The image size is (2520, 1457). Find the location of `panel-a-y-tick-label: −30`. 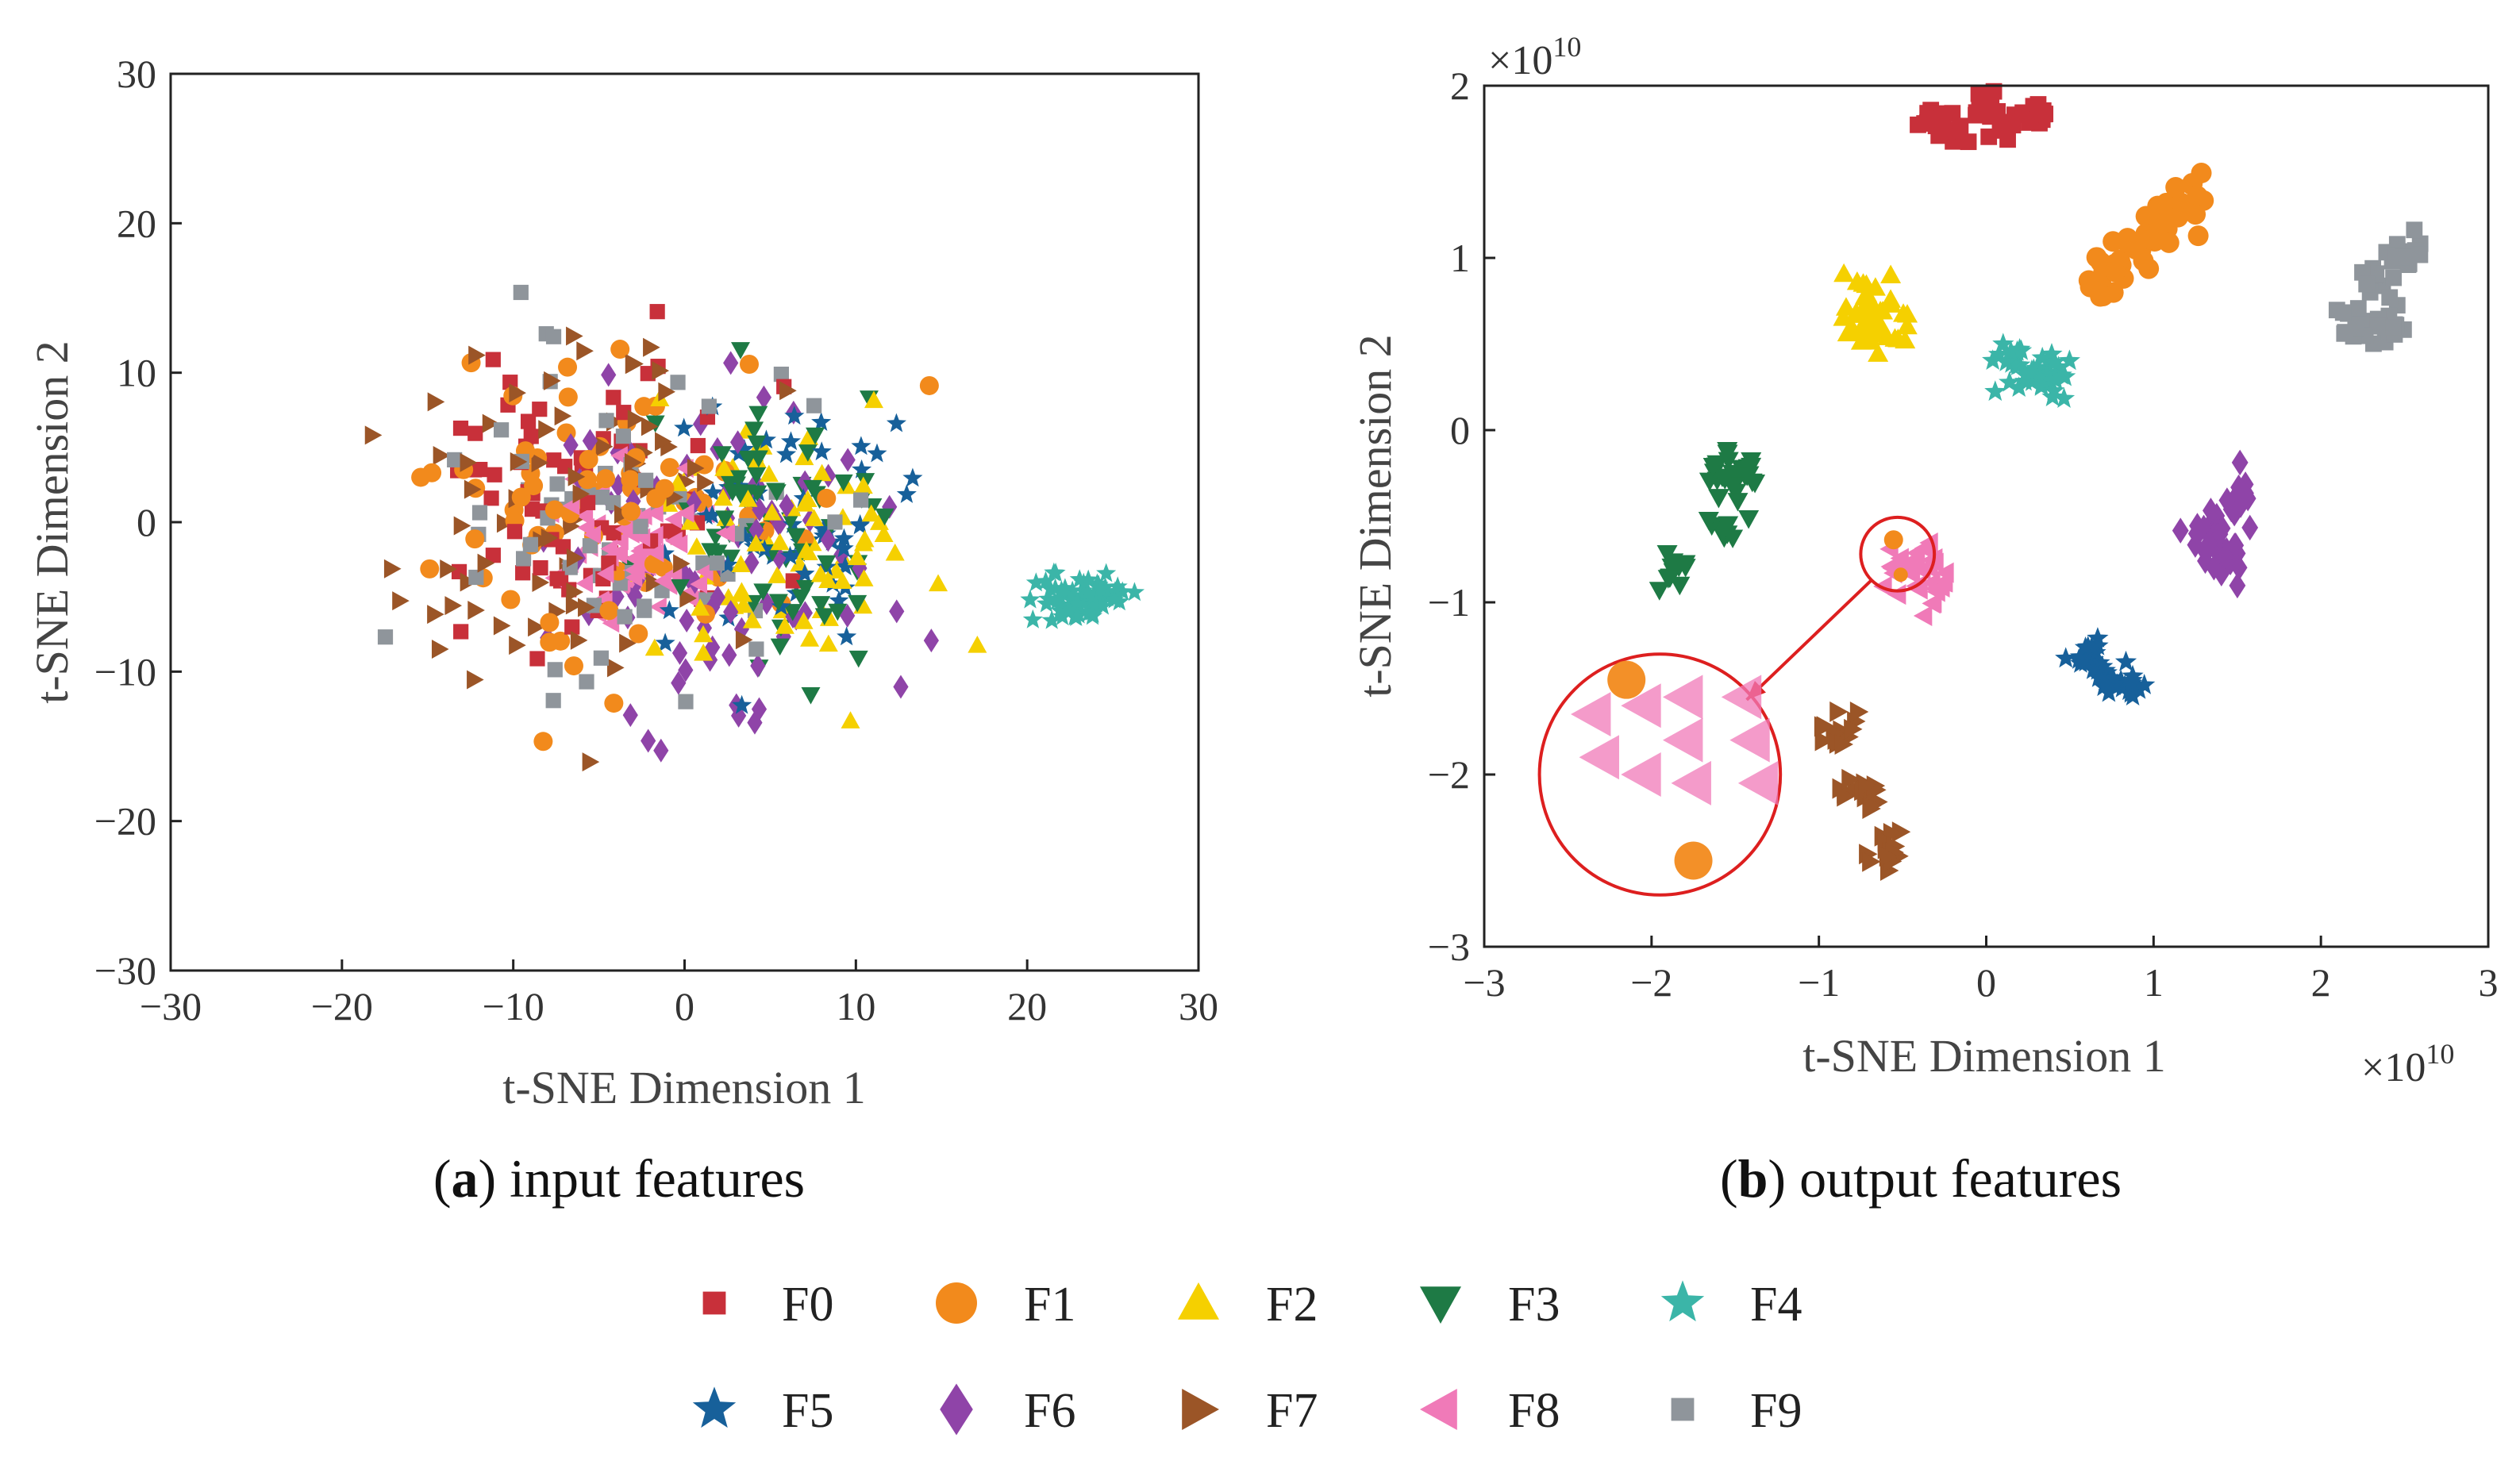

panel-a-y-tick-label: −30 is located at coordinates (125, 971).